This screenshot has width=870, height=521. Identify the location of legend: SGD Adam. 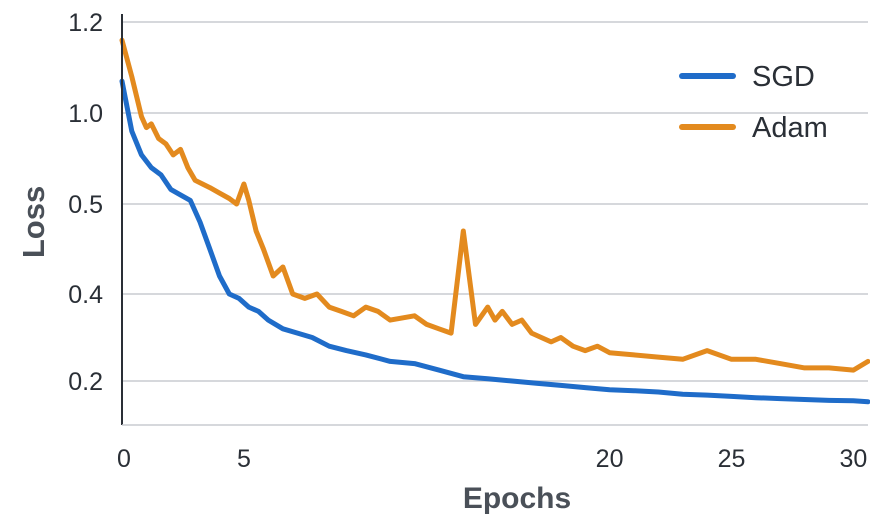
(753, 102).